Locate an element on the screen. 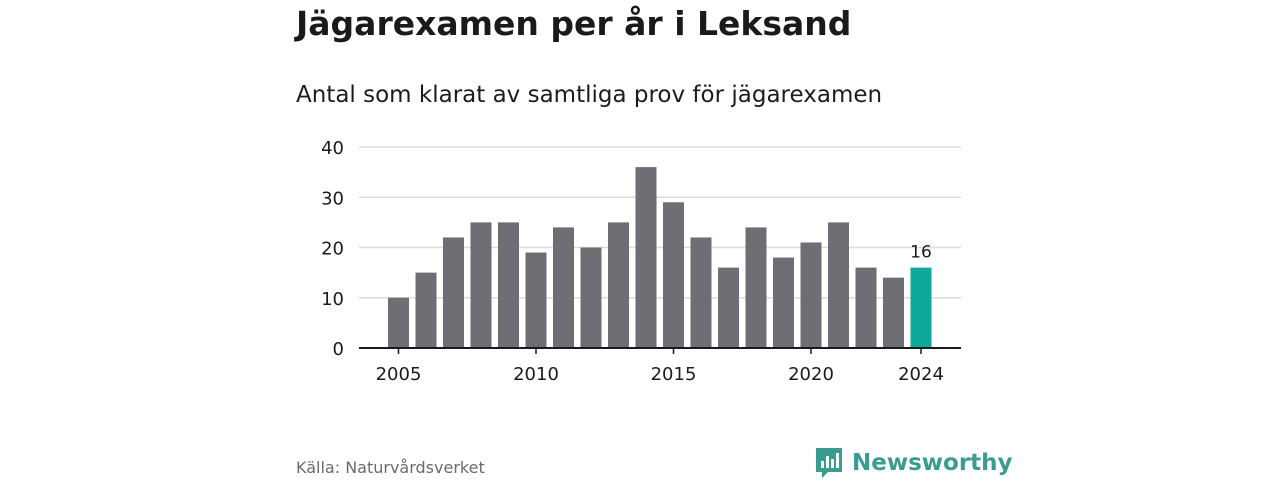 This screenshot has height=480, width=1280. brand-logo: Newsworthy is located at coordinates (913, 463).